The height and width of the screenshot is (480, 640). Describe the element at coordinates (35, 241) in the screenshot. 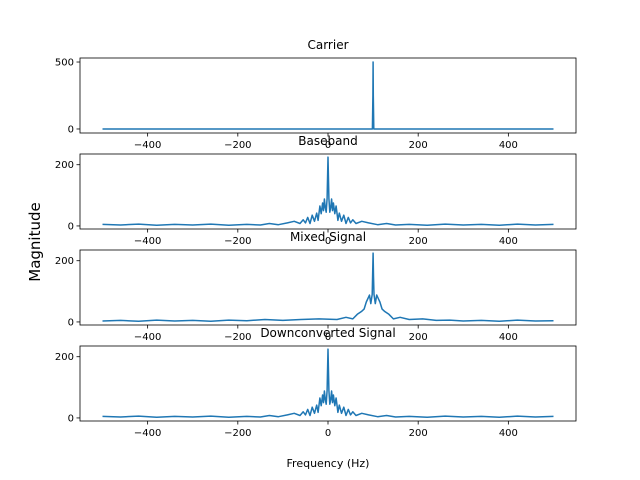

I see `figure-ylabel: Magnitude` at that location.